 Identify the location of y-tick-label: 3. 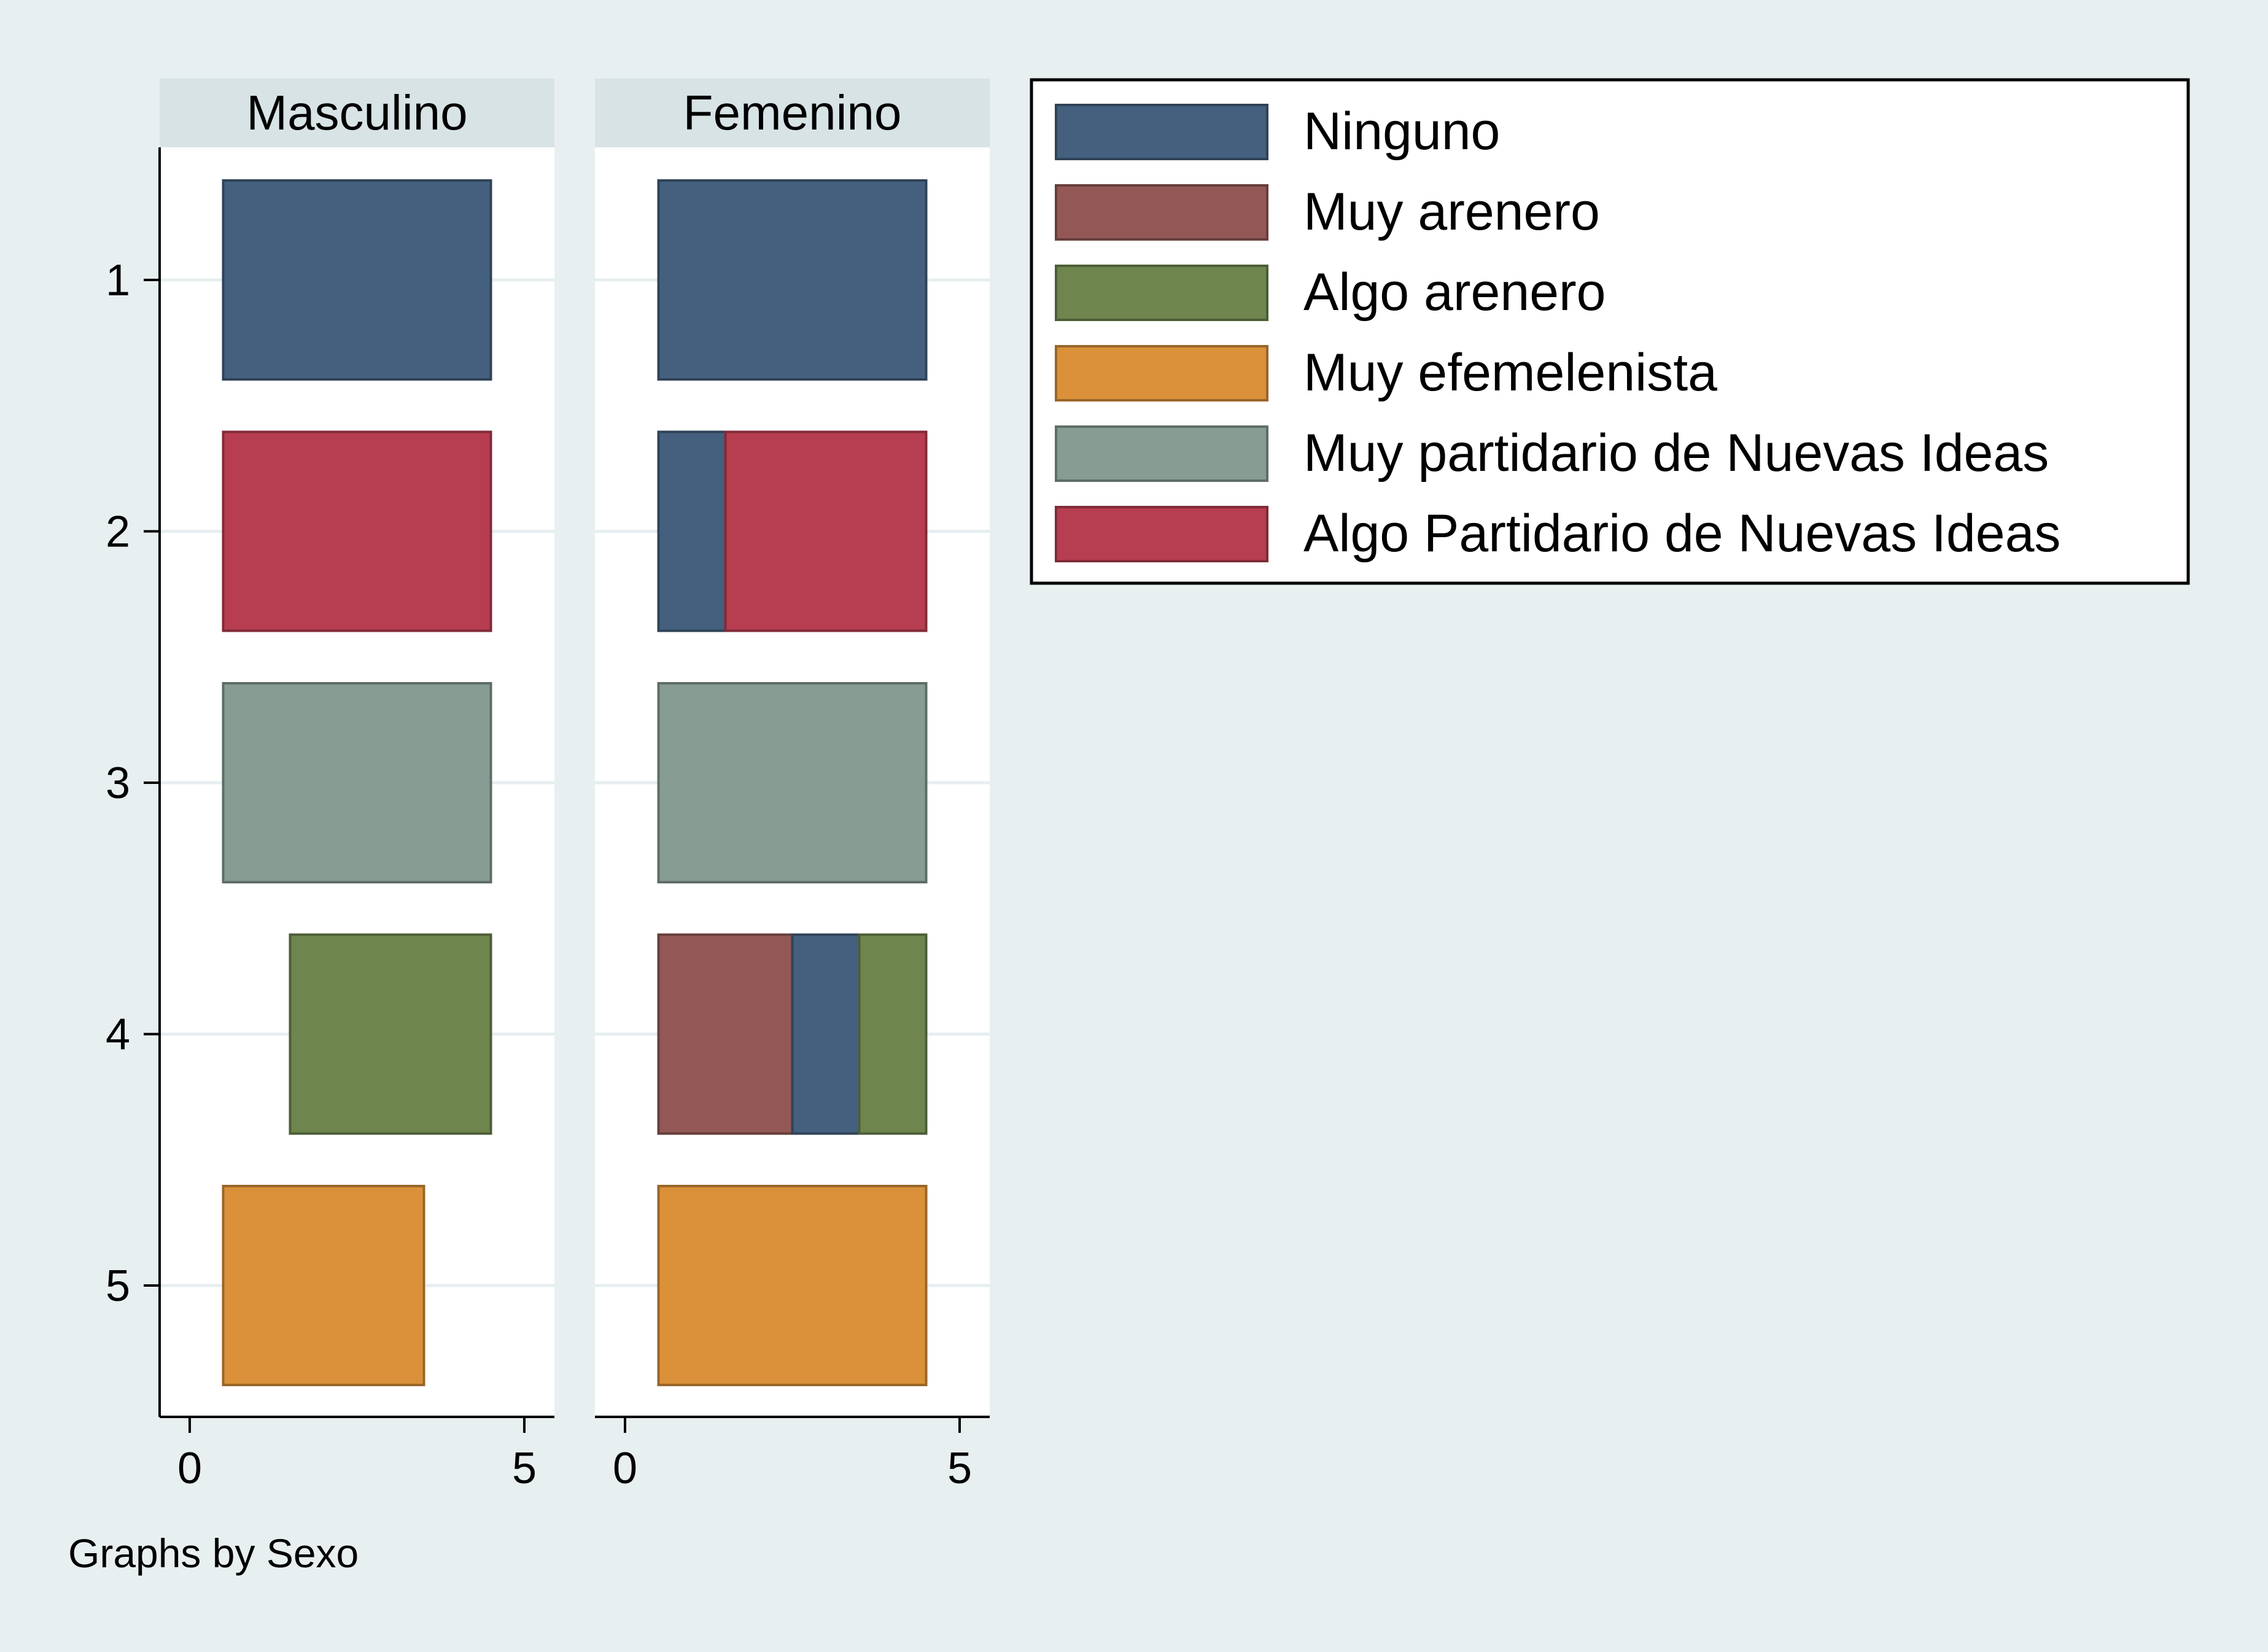
(118, 784).